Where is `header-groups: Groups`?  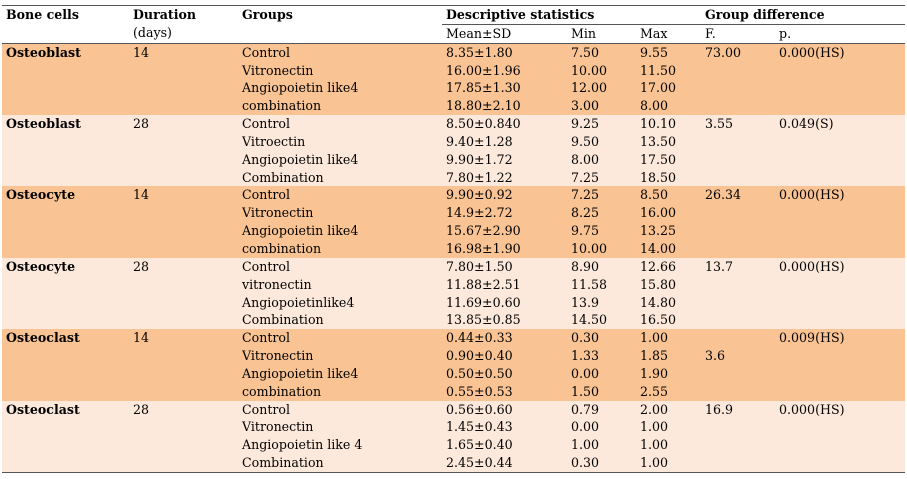 header-groups: Groups is located at coordinates (340, 15).